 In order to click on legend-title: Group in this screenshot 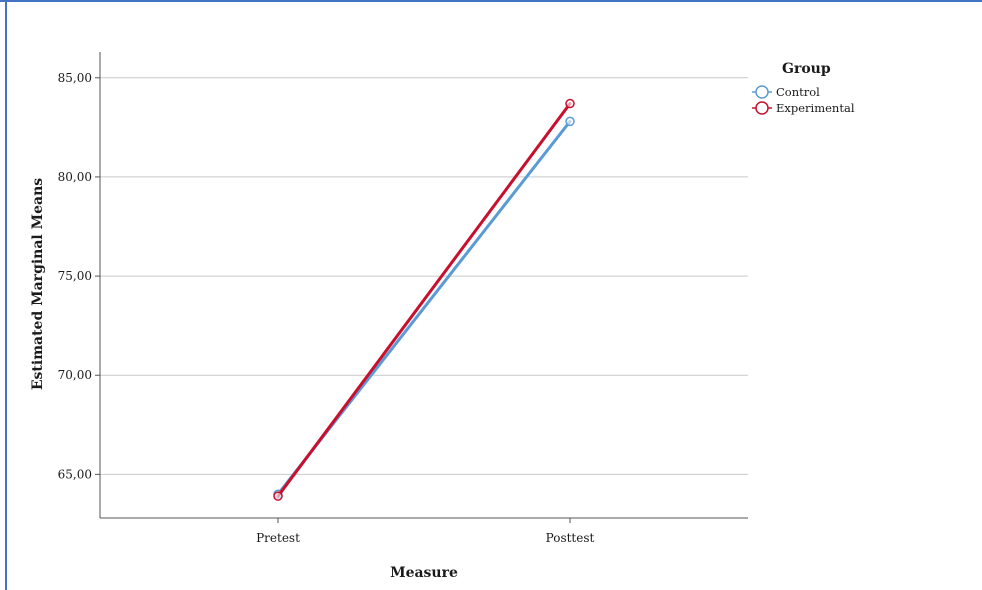, I will do `click(806, 69)`.